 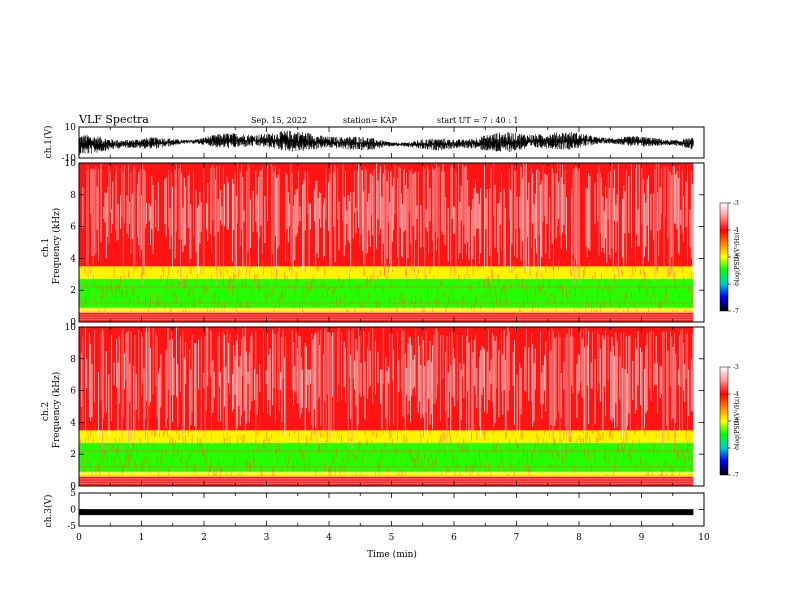 I want to click on x-tick-label: 3, so click(x=267, y=538).